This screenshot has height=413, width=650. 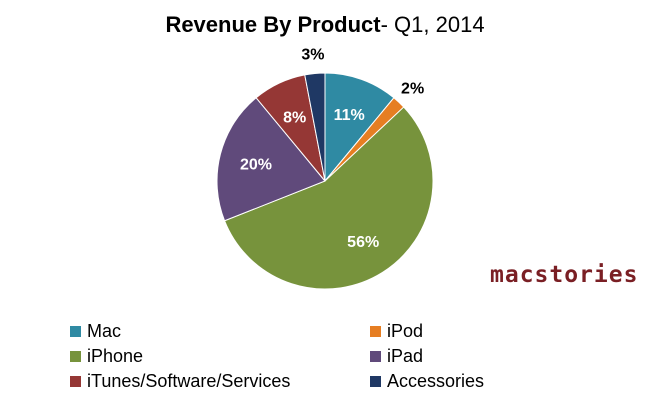 I want to click on legend-label: Mac, so click(x=104, y=330).